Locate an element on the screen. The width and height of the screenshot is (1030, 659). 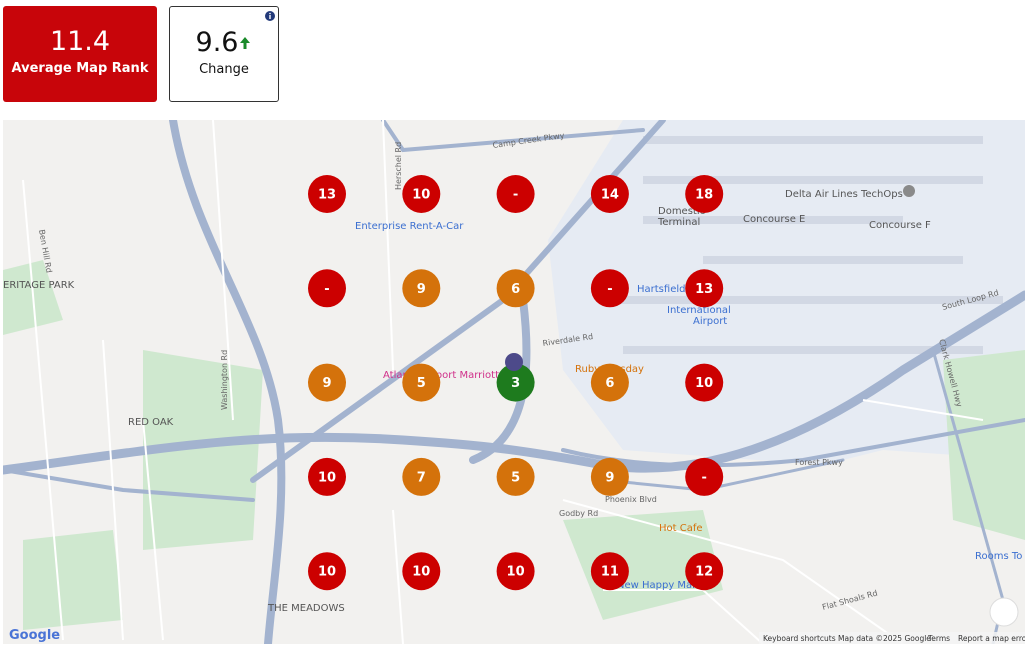
rank-label: 11 is located at coordinates (610, 572).